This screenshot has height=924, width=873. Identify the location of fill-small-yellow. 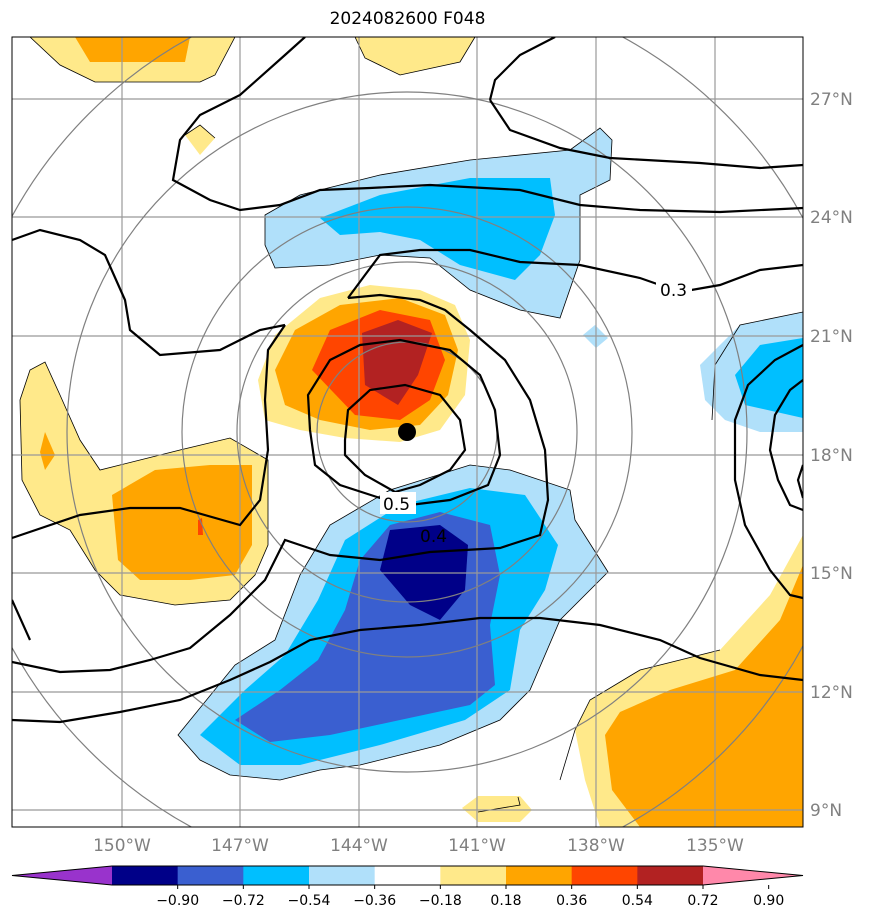
(200, 140).